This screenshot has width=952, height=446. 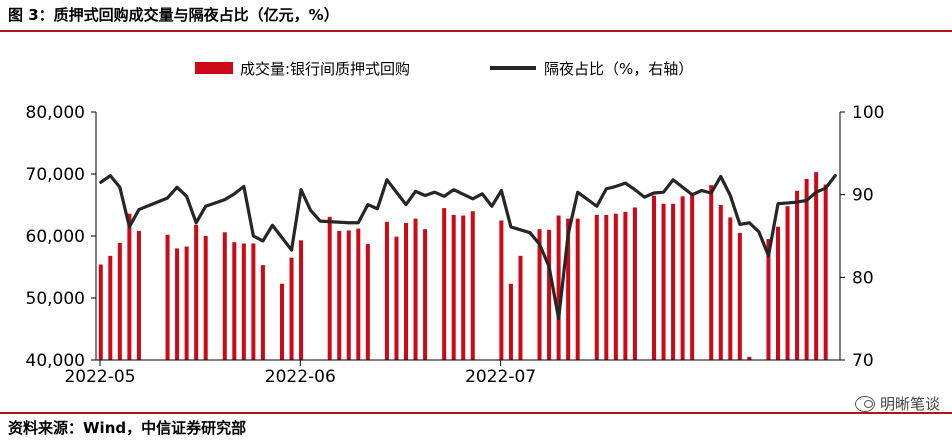 What do you see at coordinates (300, 377) in the screenshot?
I see `x-tick-label-1: 2022-06` at bounding box center [300, 377].